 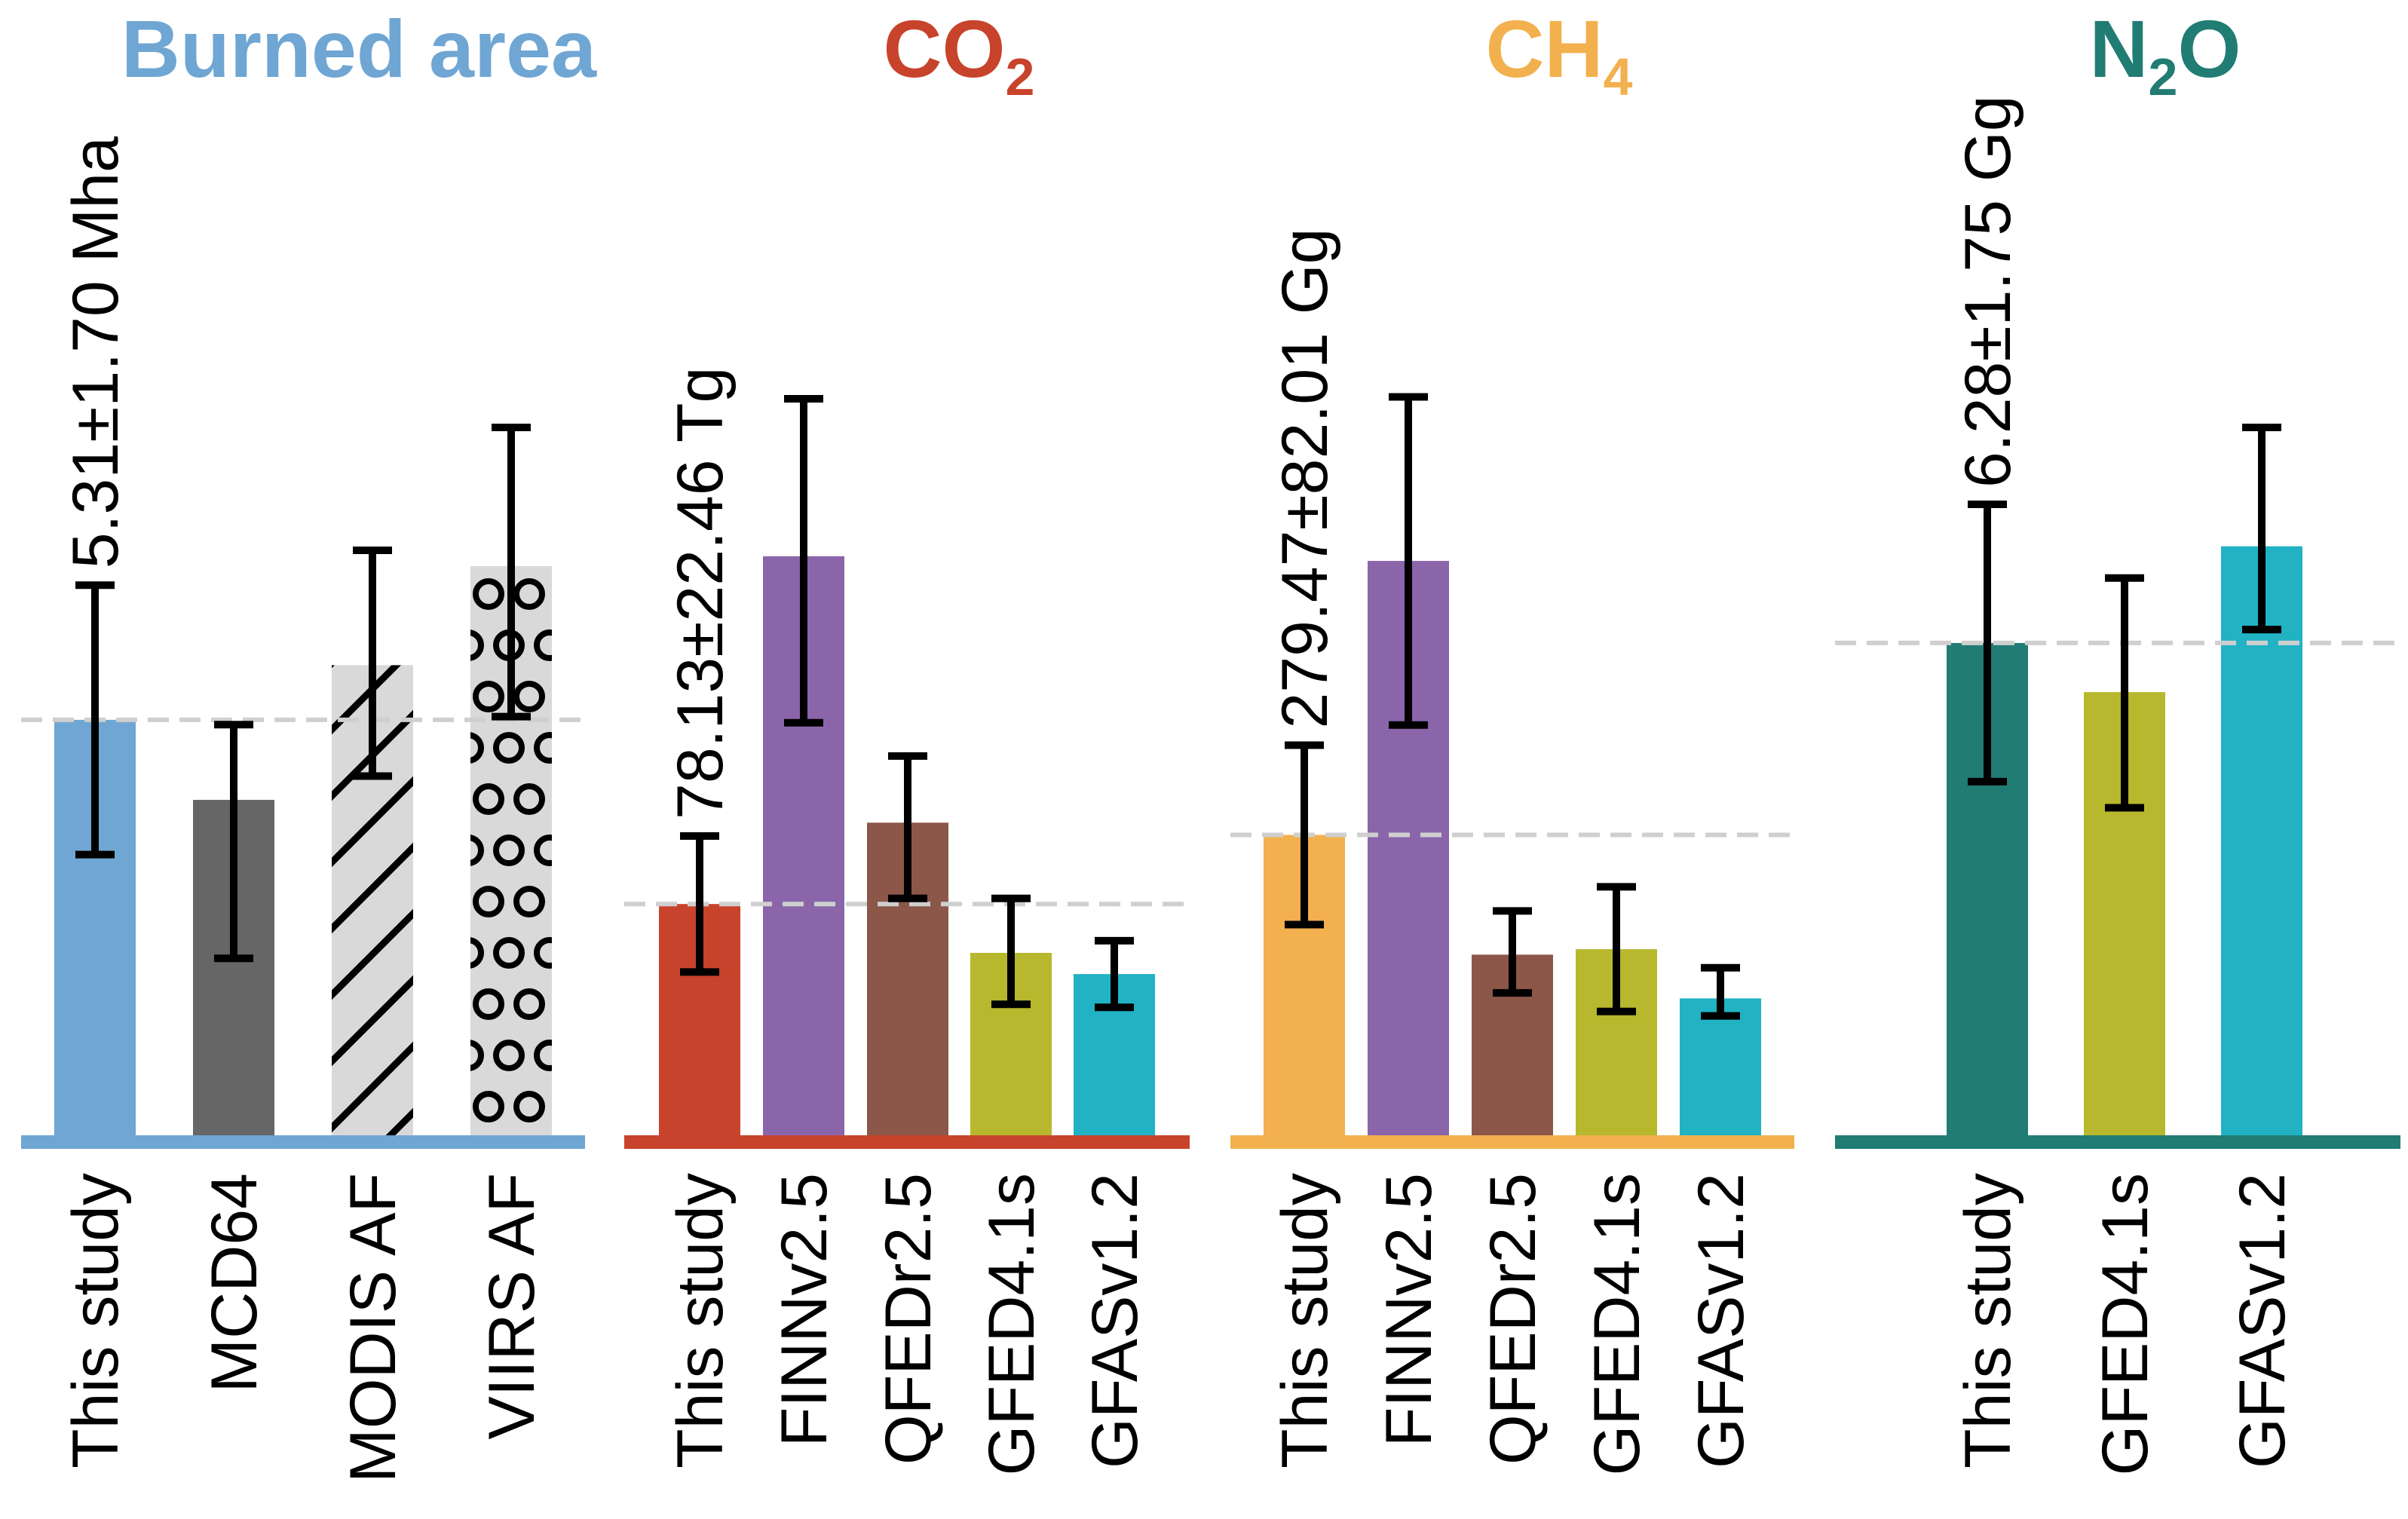 What do you see at coordinates (1988, 291) in the screenshot?
I see `value-annotation: 6.28±1.75 Gg` at bounding box center [1988, 291].